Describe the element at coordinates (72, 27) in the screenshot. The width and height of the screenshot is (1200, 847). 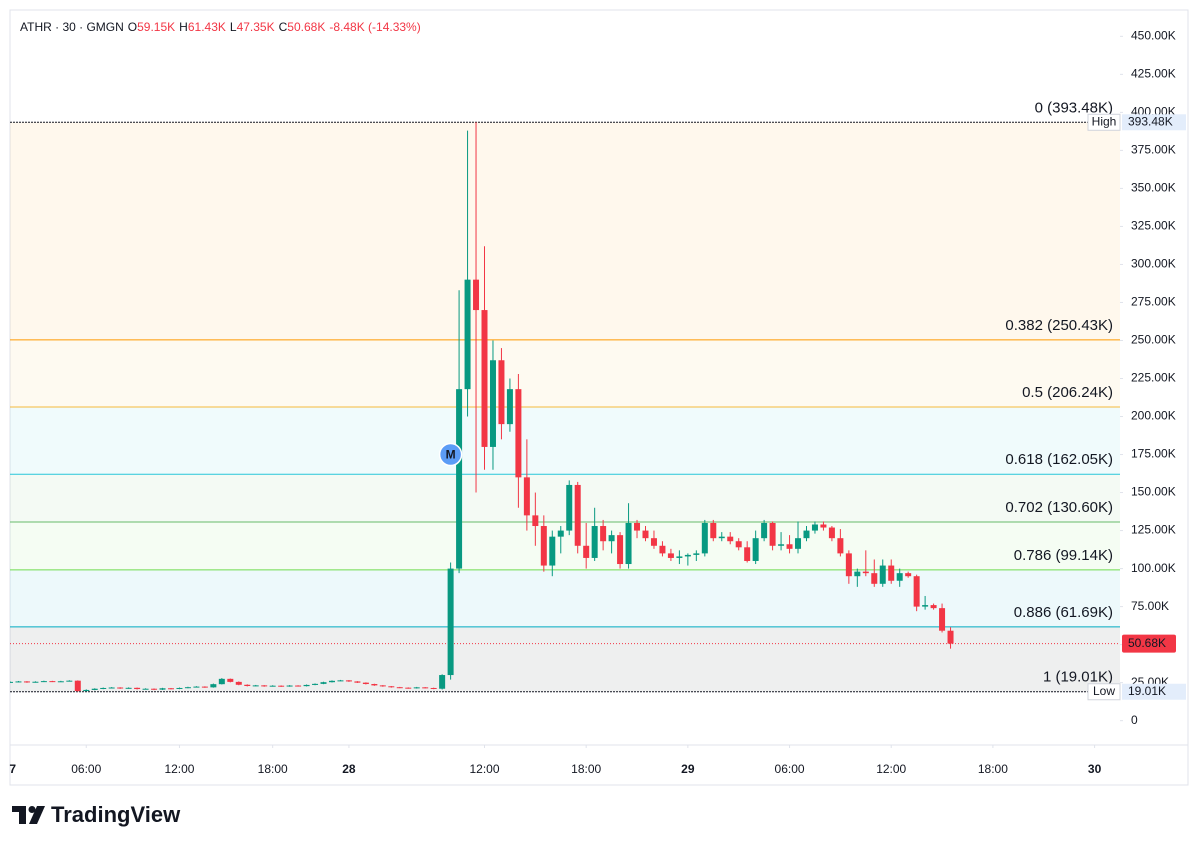
I see `legend-symbol: ATHR · 30 · GMGN` at that location.